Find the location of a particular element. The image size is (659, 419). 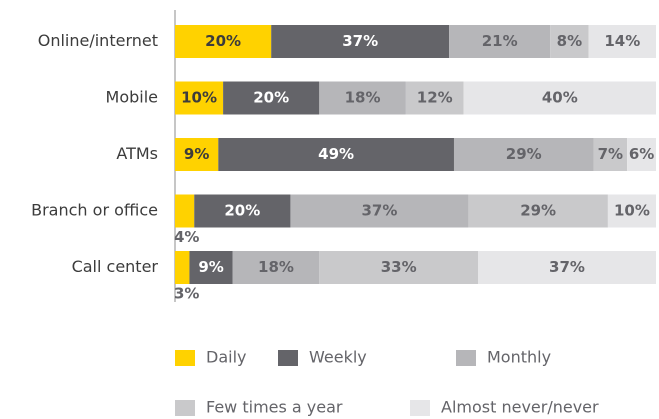

data-label: 12% is located at coordinates (435, 98).